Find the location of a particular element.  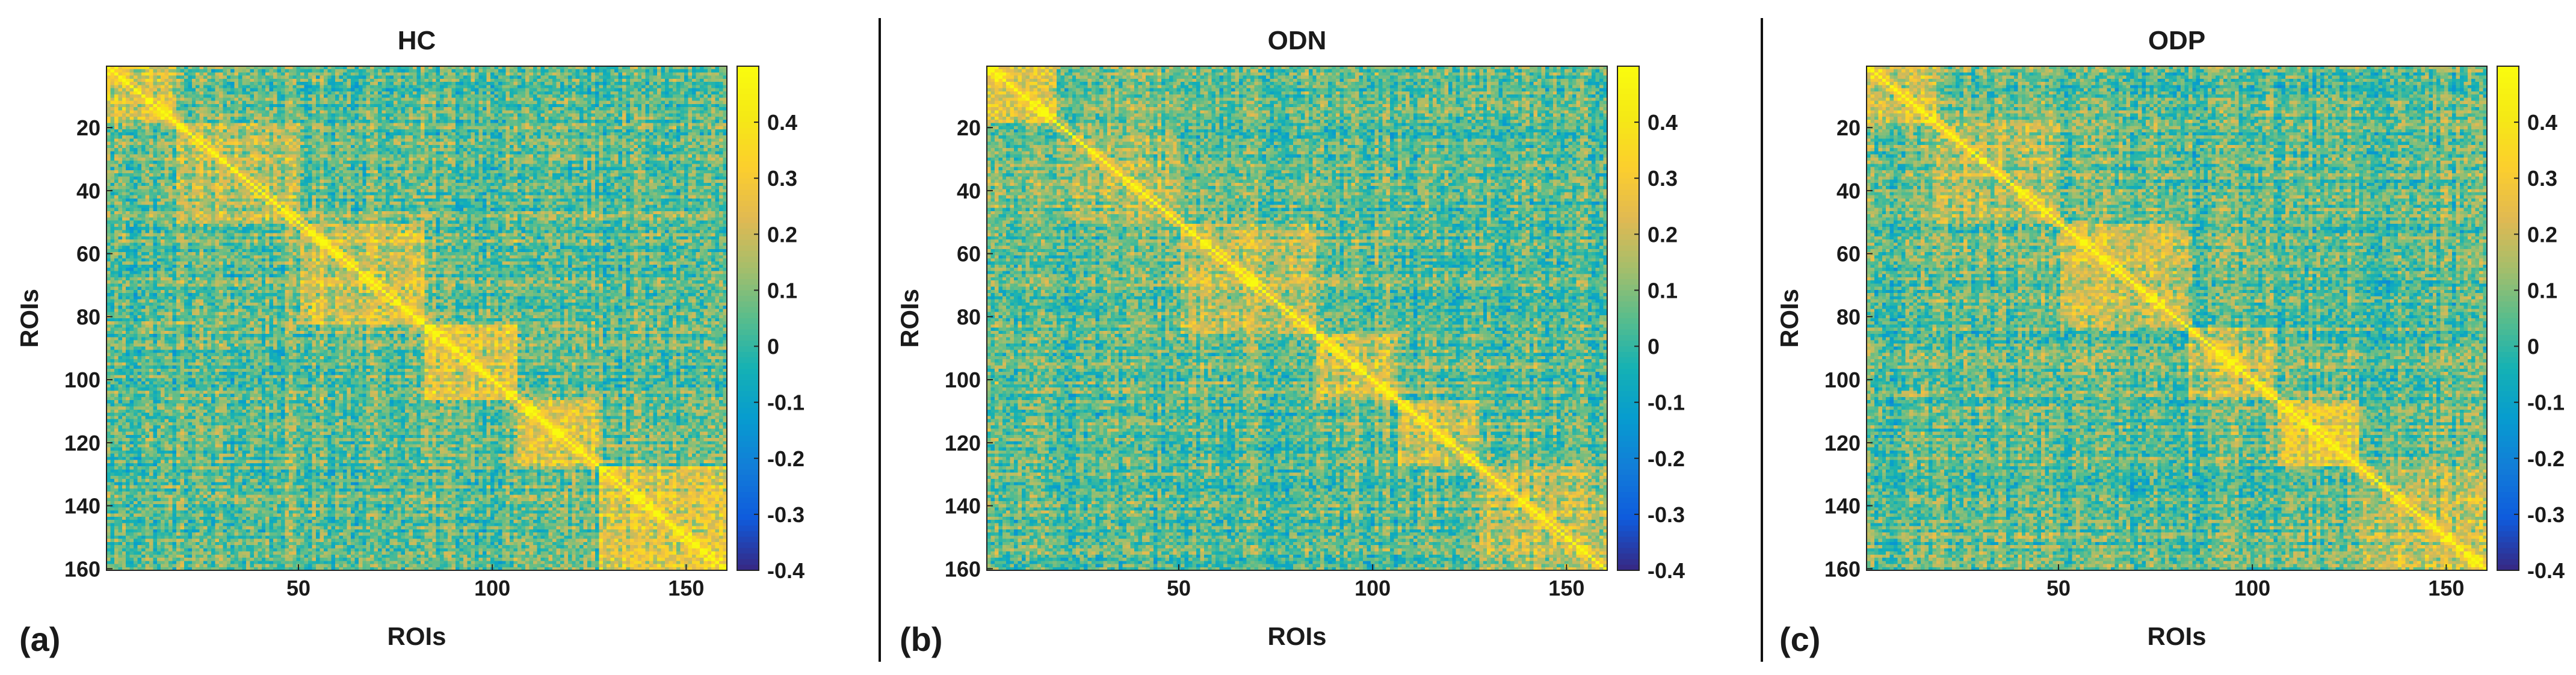

x-axis-label: ROIs is located at coordinates (416, 636).